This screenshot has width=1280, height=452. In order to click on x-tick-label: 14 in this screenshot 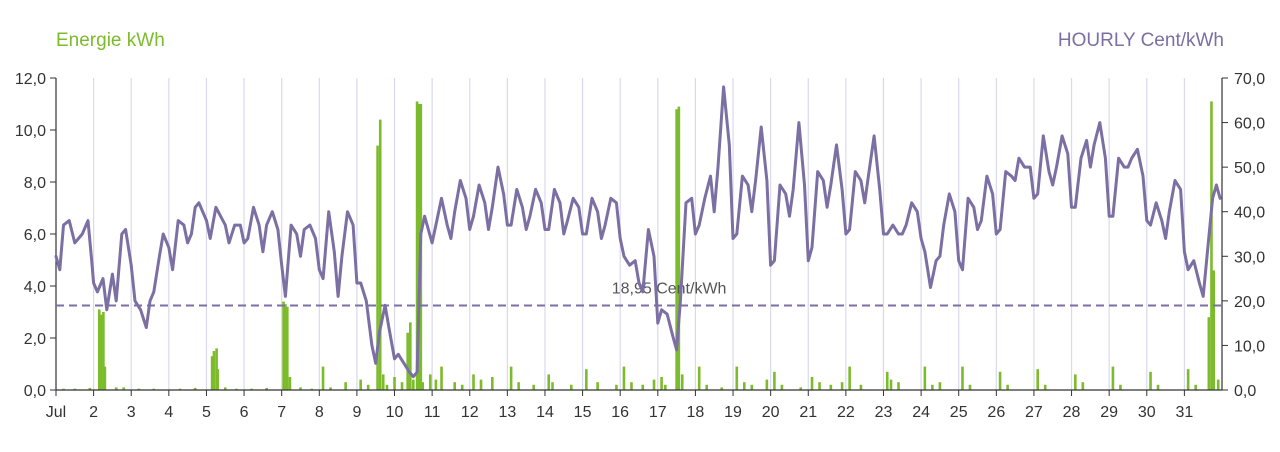, I will do `click(545, 412)`.